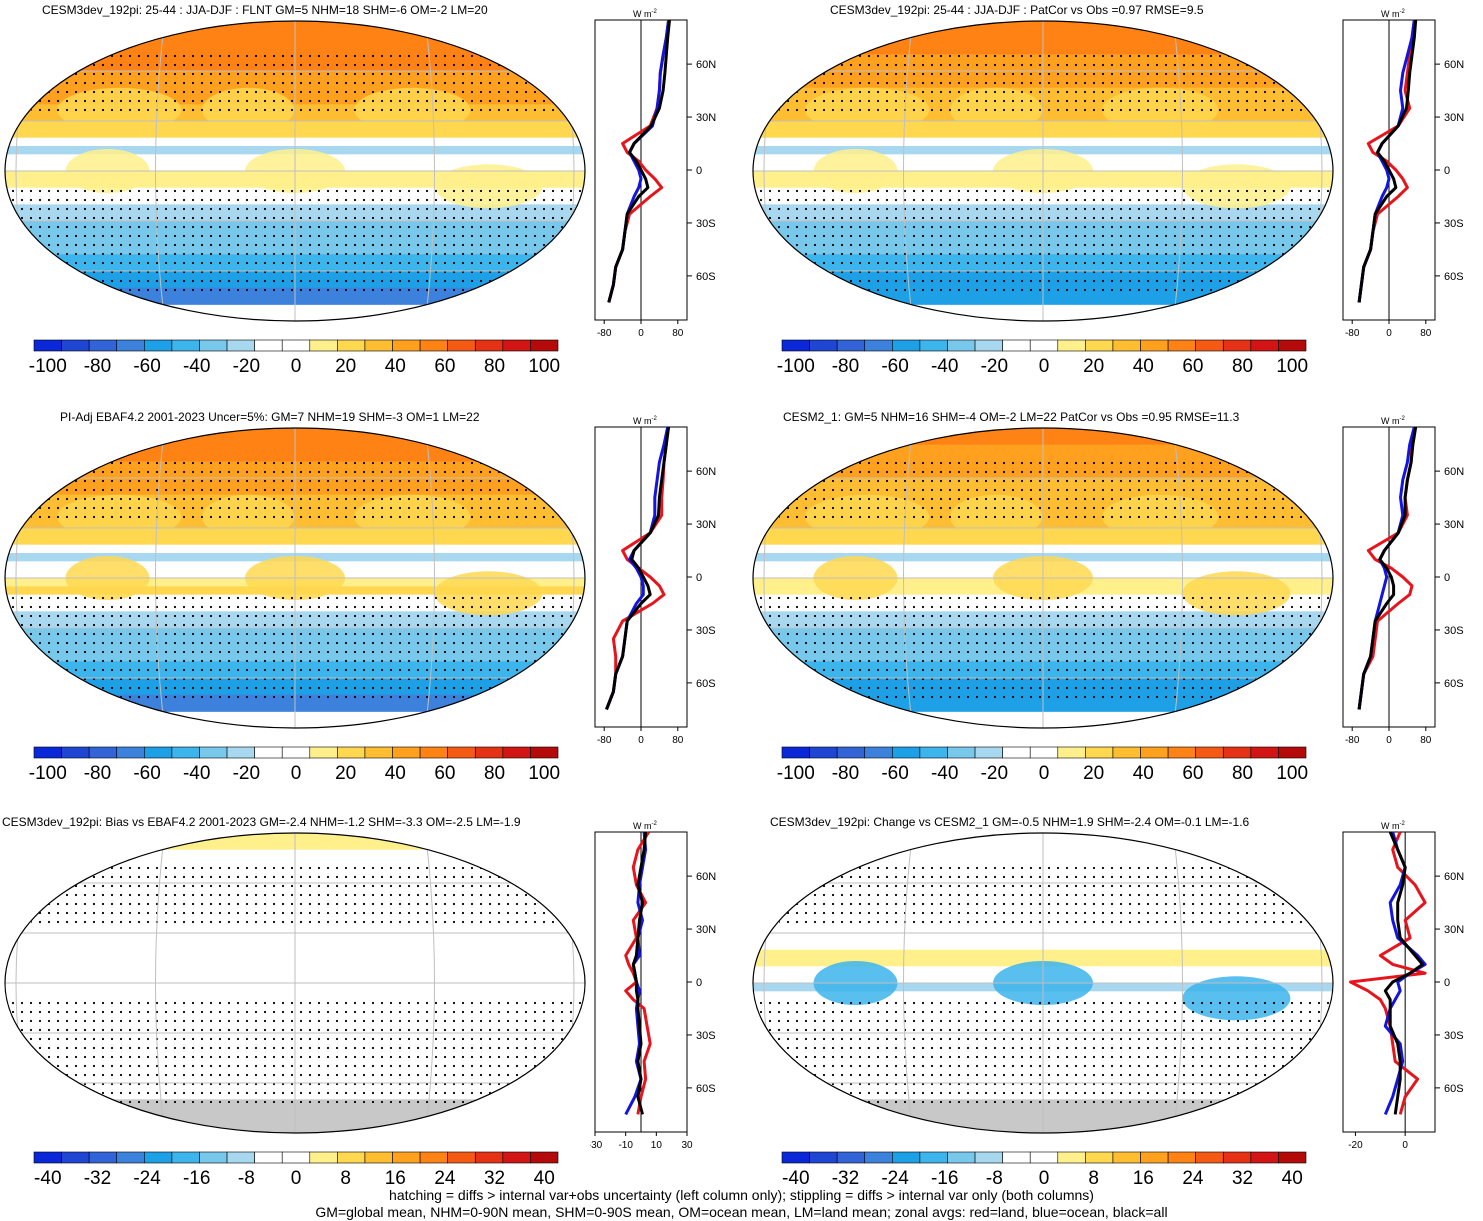 The width and height of the screenshot is (1483, 1221). Describe the element at coordinates (1043, 171) in the screenshot. I see `map-p2` at that location.